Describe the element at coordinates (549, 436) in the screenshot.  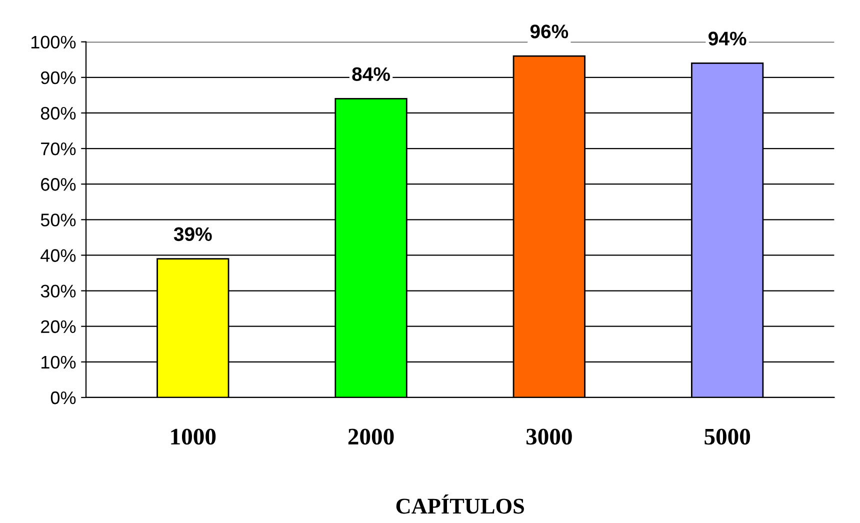
I see `x-tick-label: 3000` at that location.